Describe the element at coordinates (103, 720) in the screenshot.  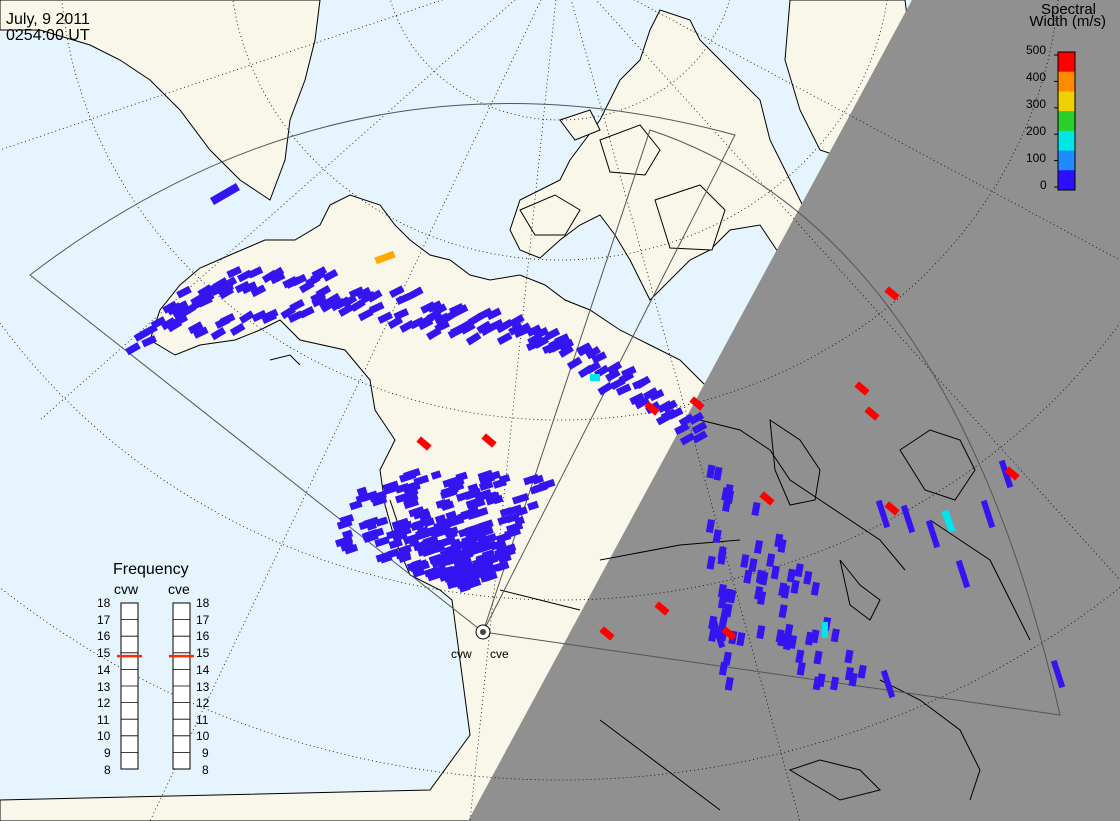
I see `freq-scale-label: 11` at that location.